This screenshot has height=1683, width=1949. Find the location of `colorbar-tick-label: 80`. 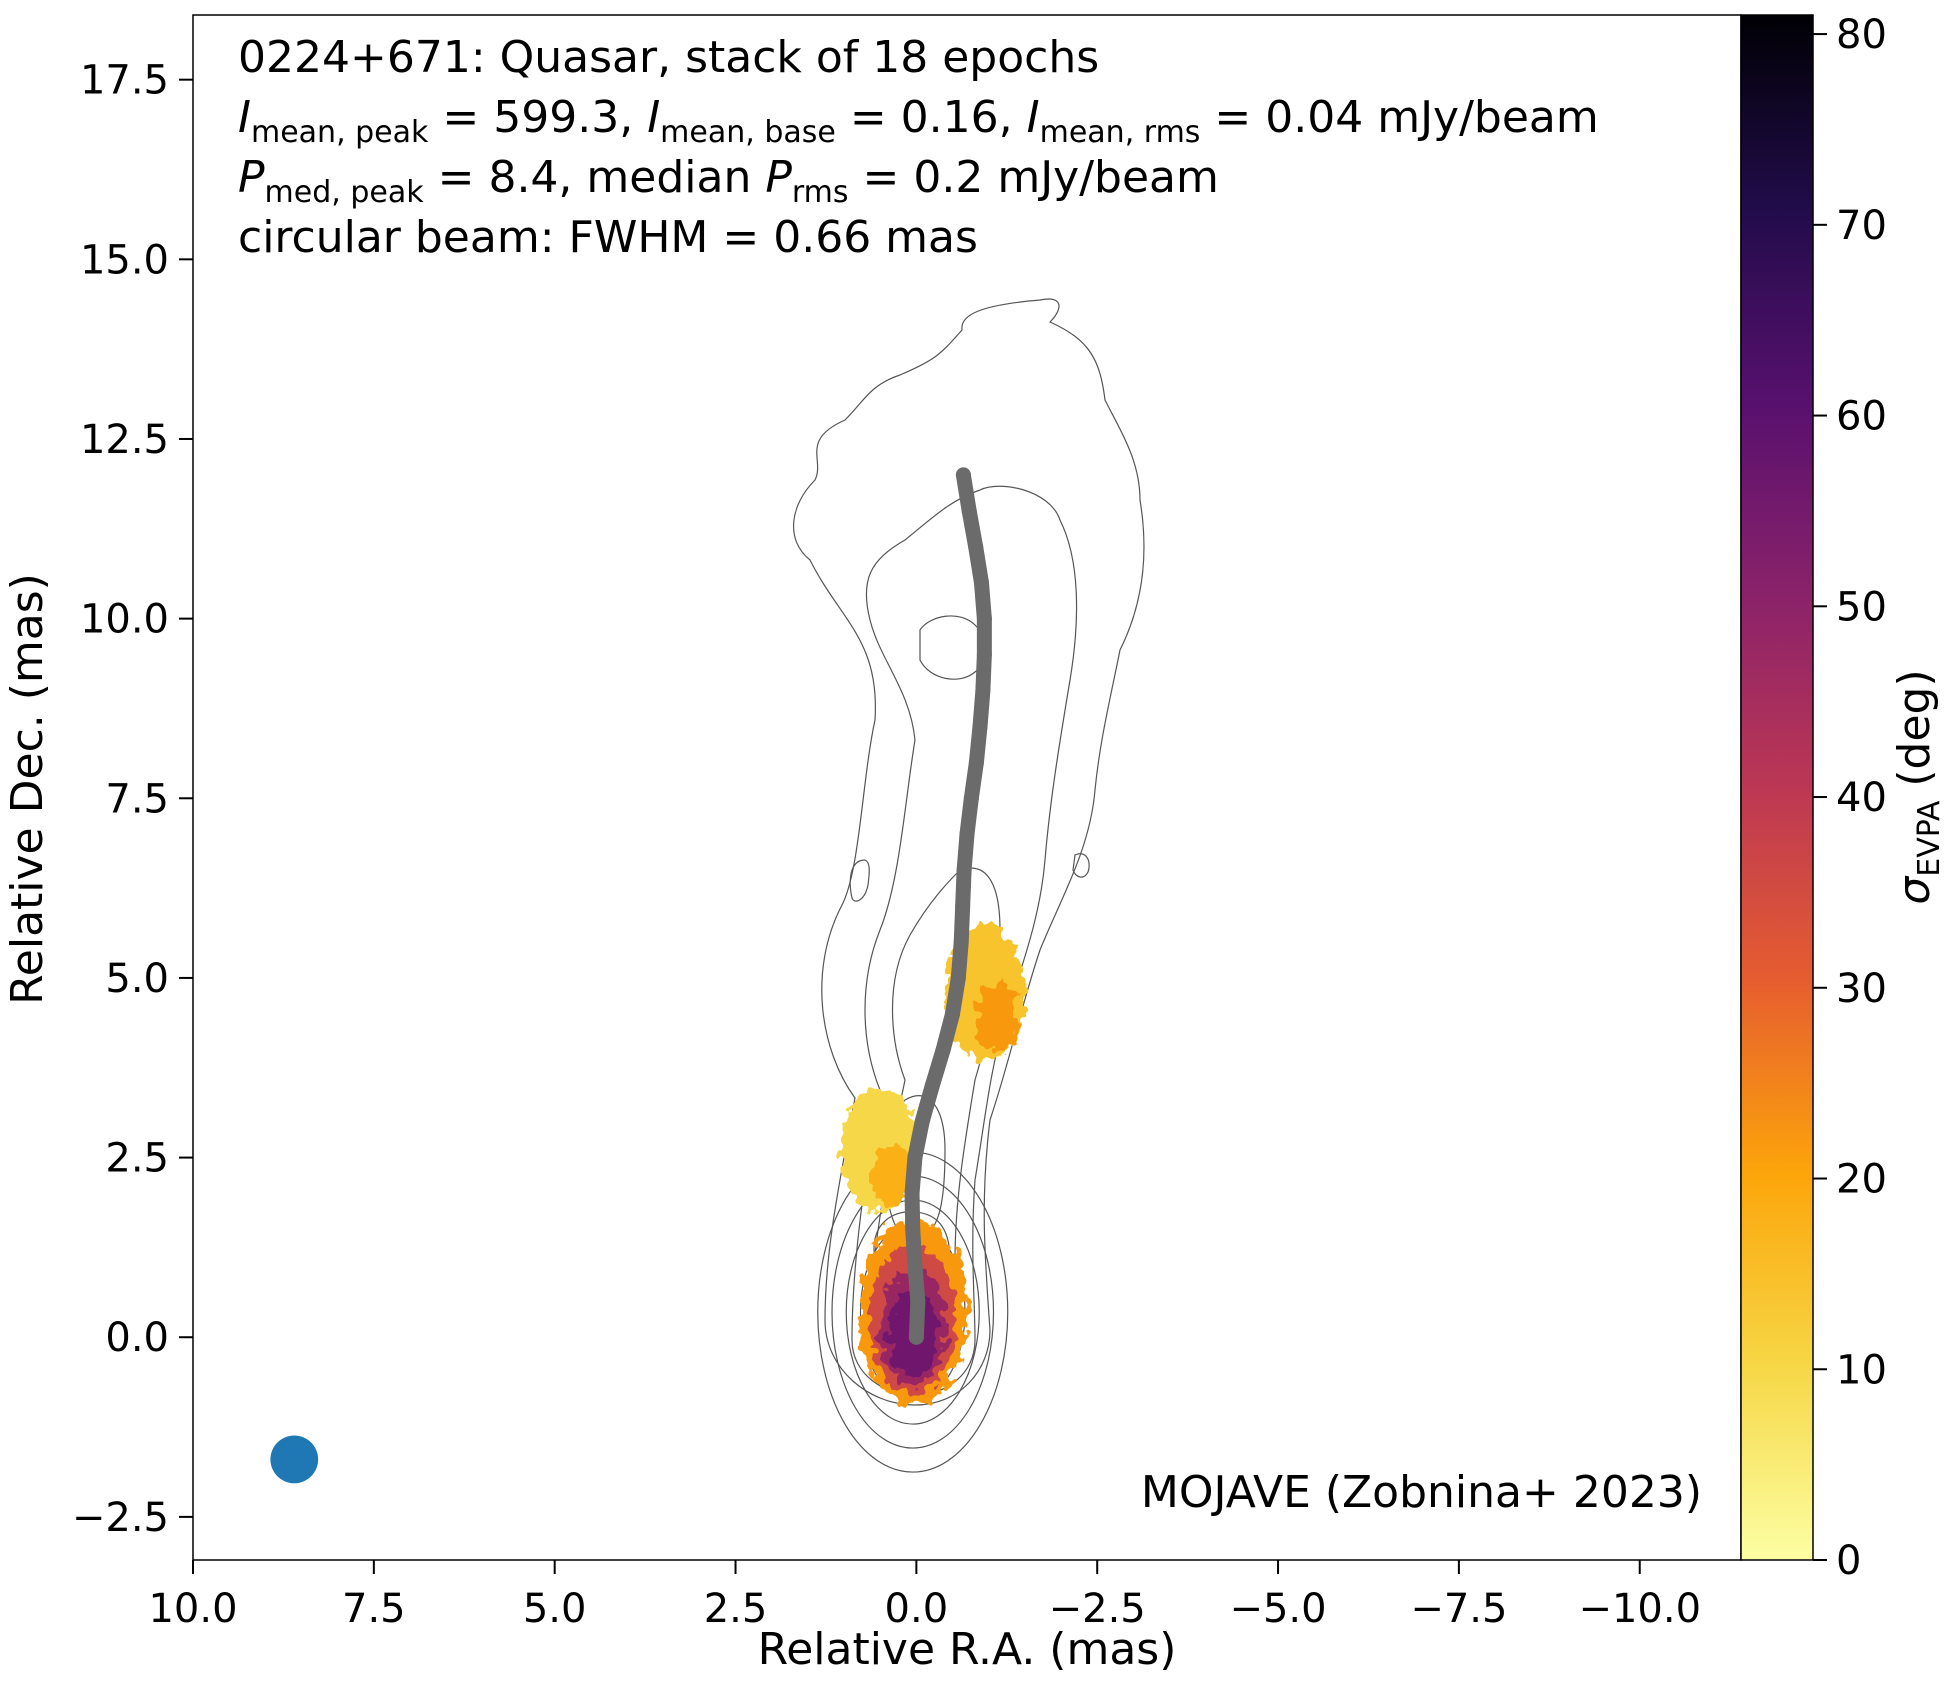

colorbar-tick-label: 80 is located at coordinates (1861, 35).